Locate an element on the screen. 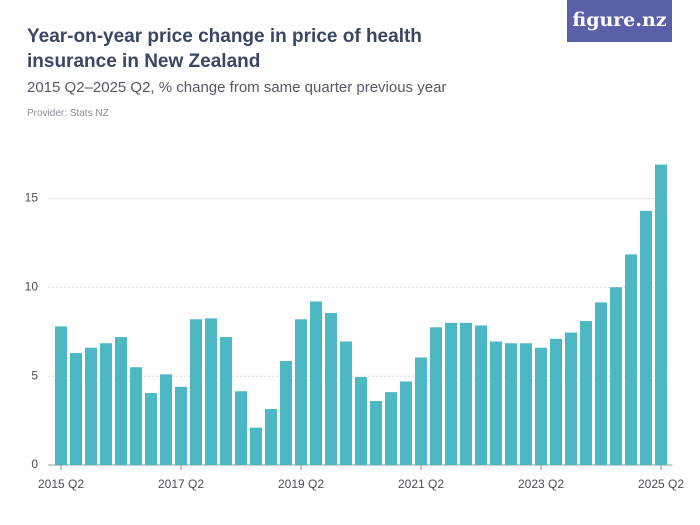 This screenshot has width=700, height=525. x-tick-label: 2025 Q2 is located at coordinates (661, 484).